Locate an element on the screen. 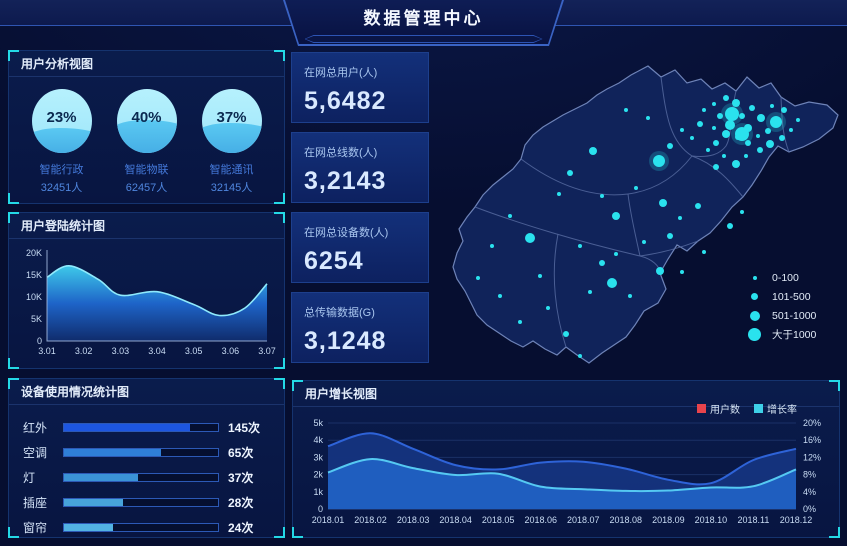  svg-text: 2018.06 is located at coordinates (540, 520).